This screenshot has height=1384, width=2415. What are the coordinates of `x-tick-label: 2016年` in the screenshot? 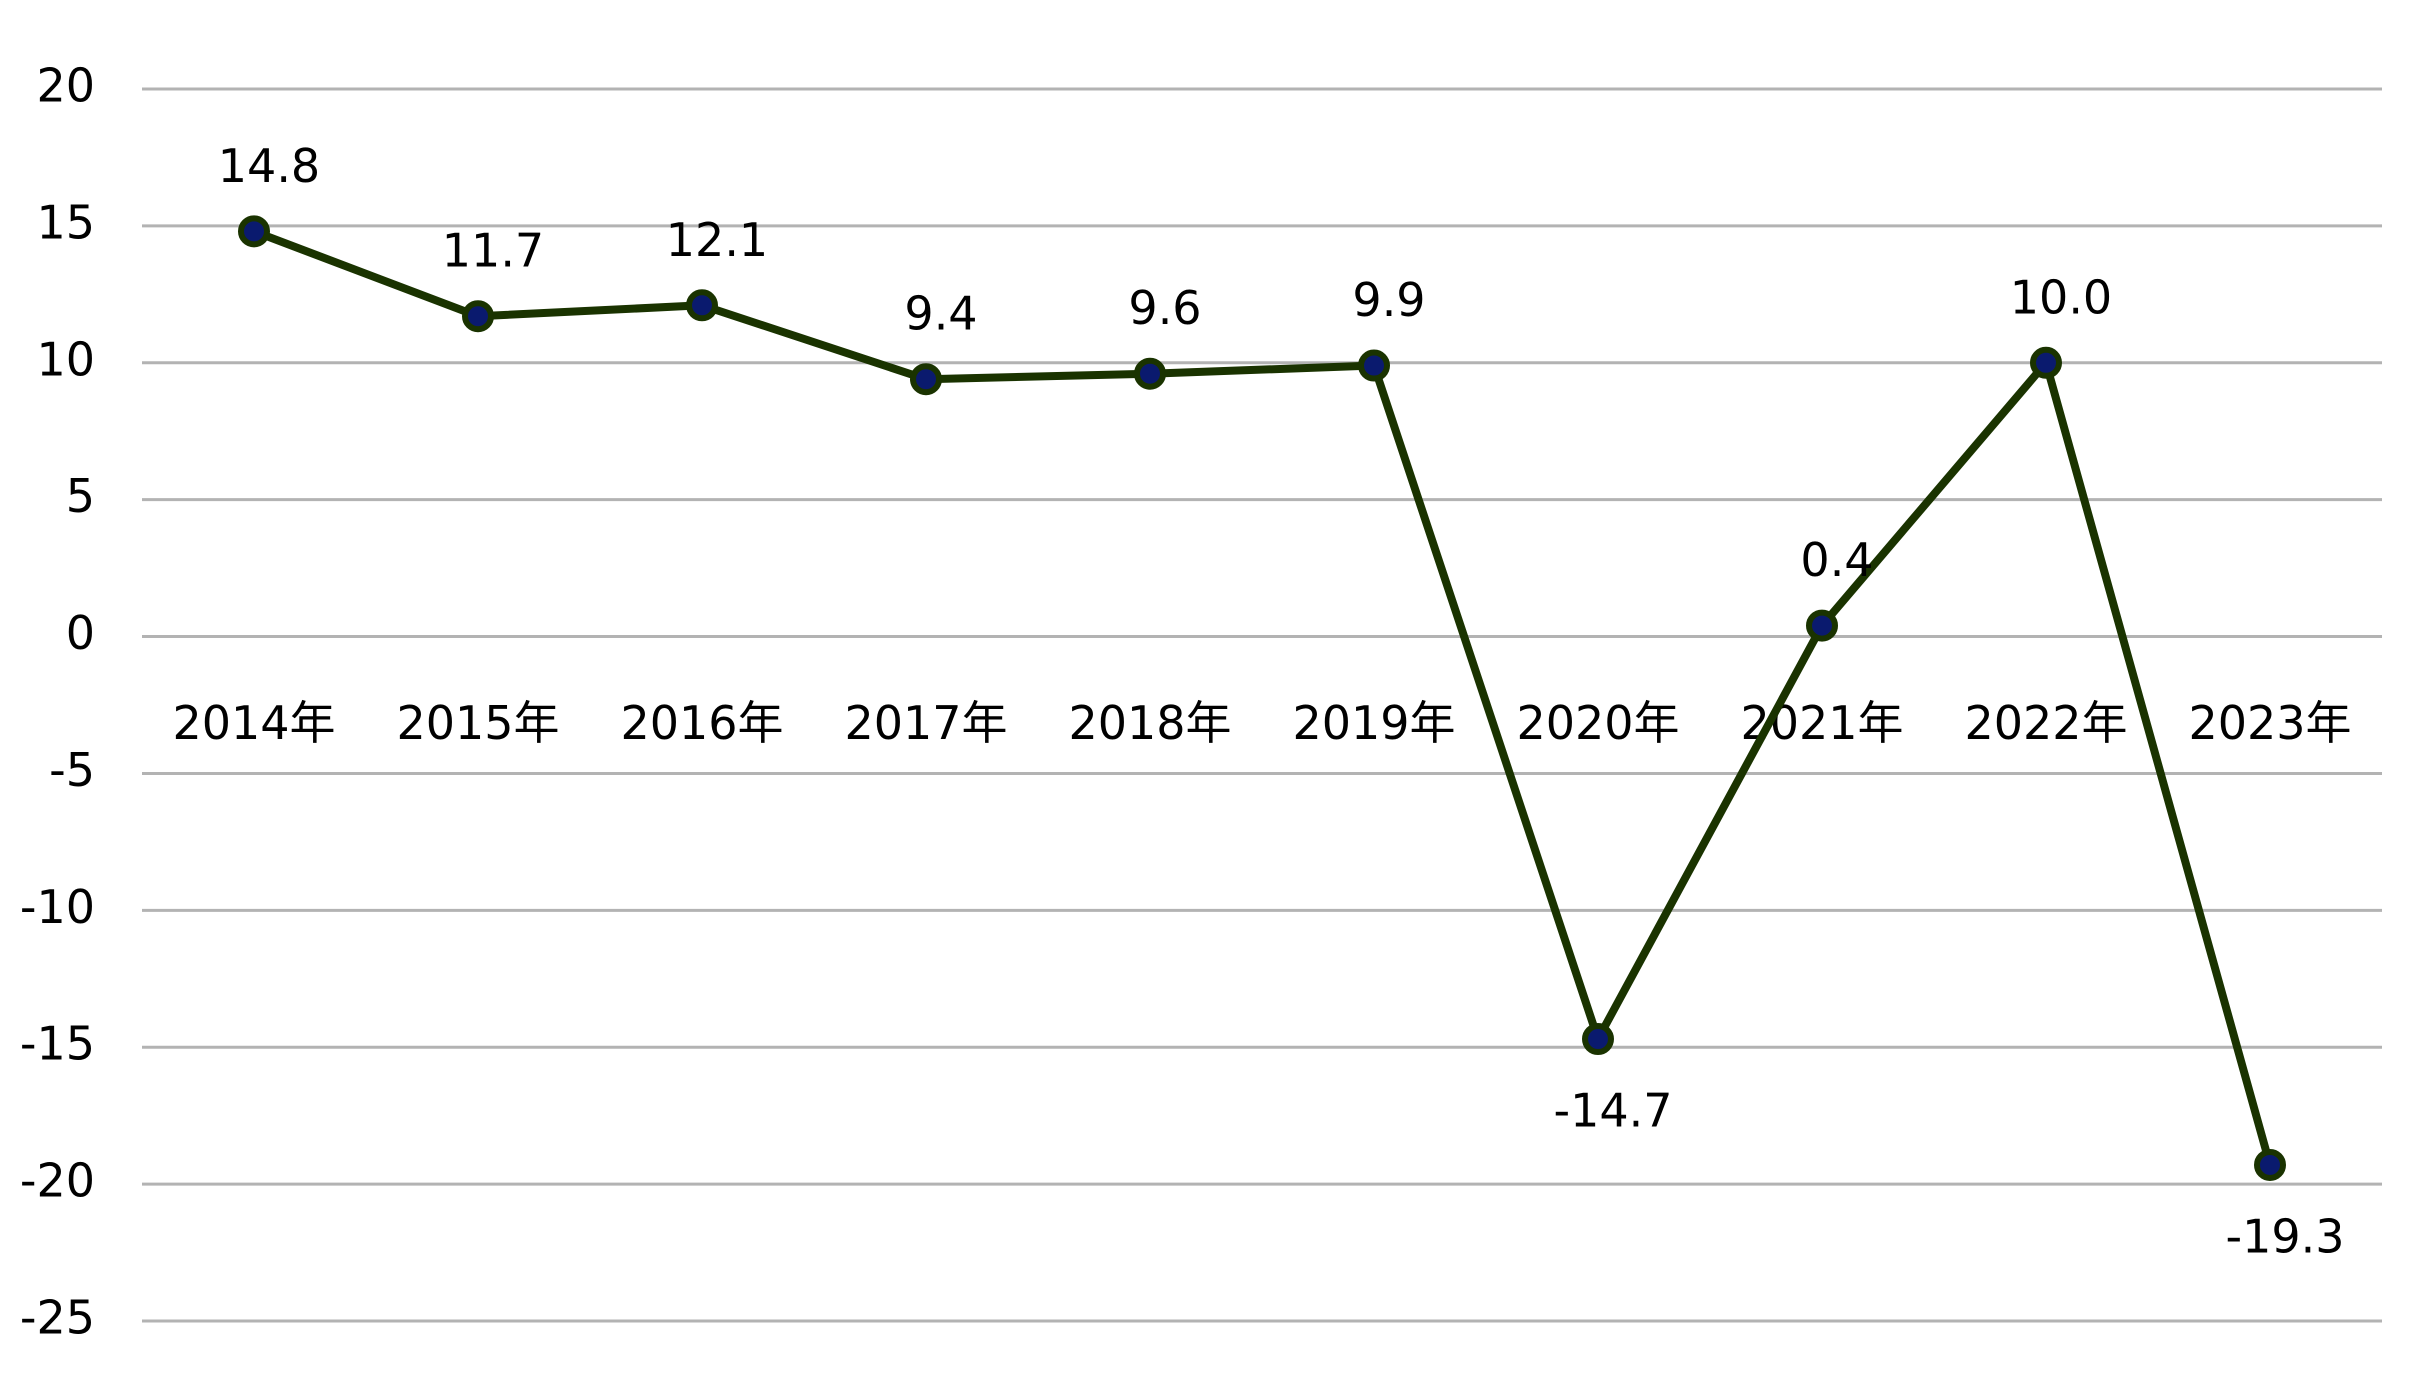 It's located at (701, 723).